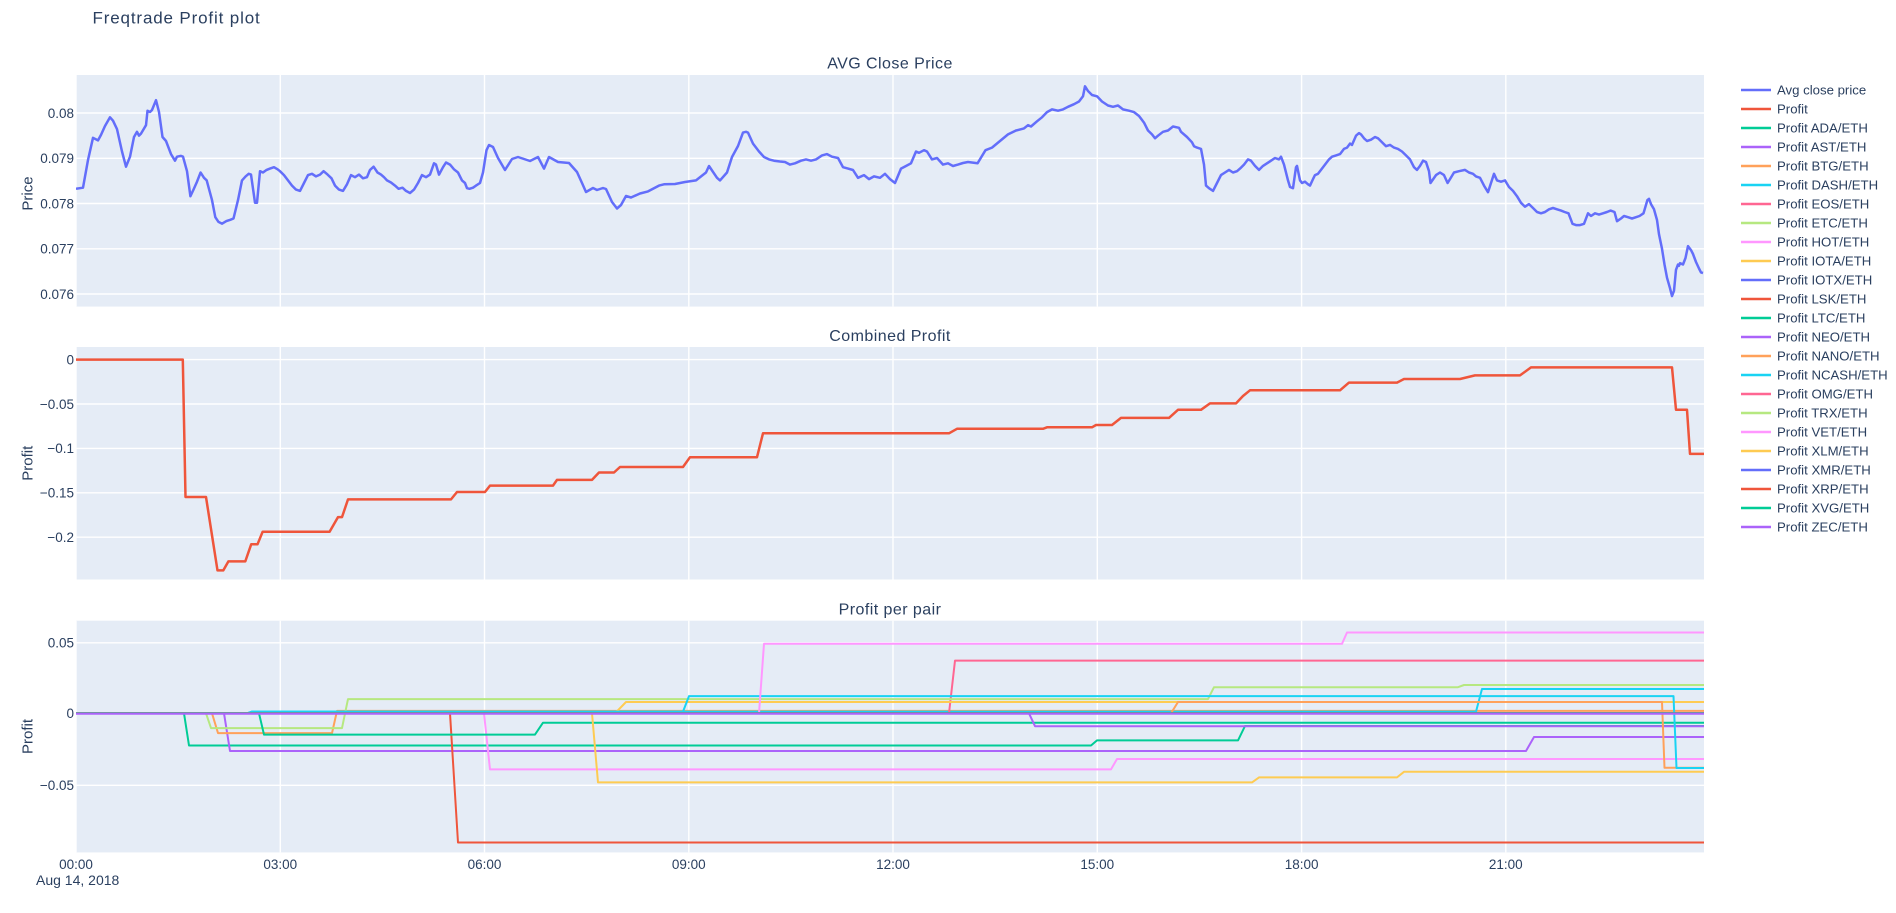 The height and width of the screenshot is (913, 1896). Describe the element at coordinates (890, 610) in the screenshot. I see `svg-text: Profit per pair` at that location.